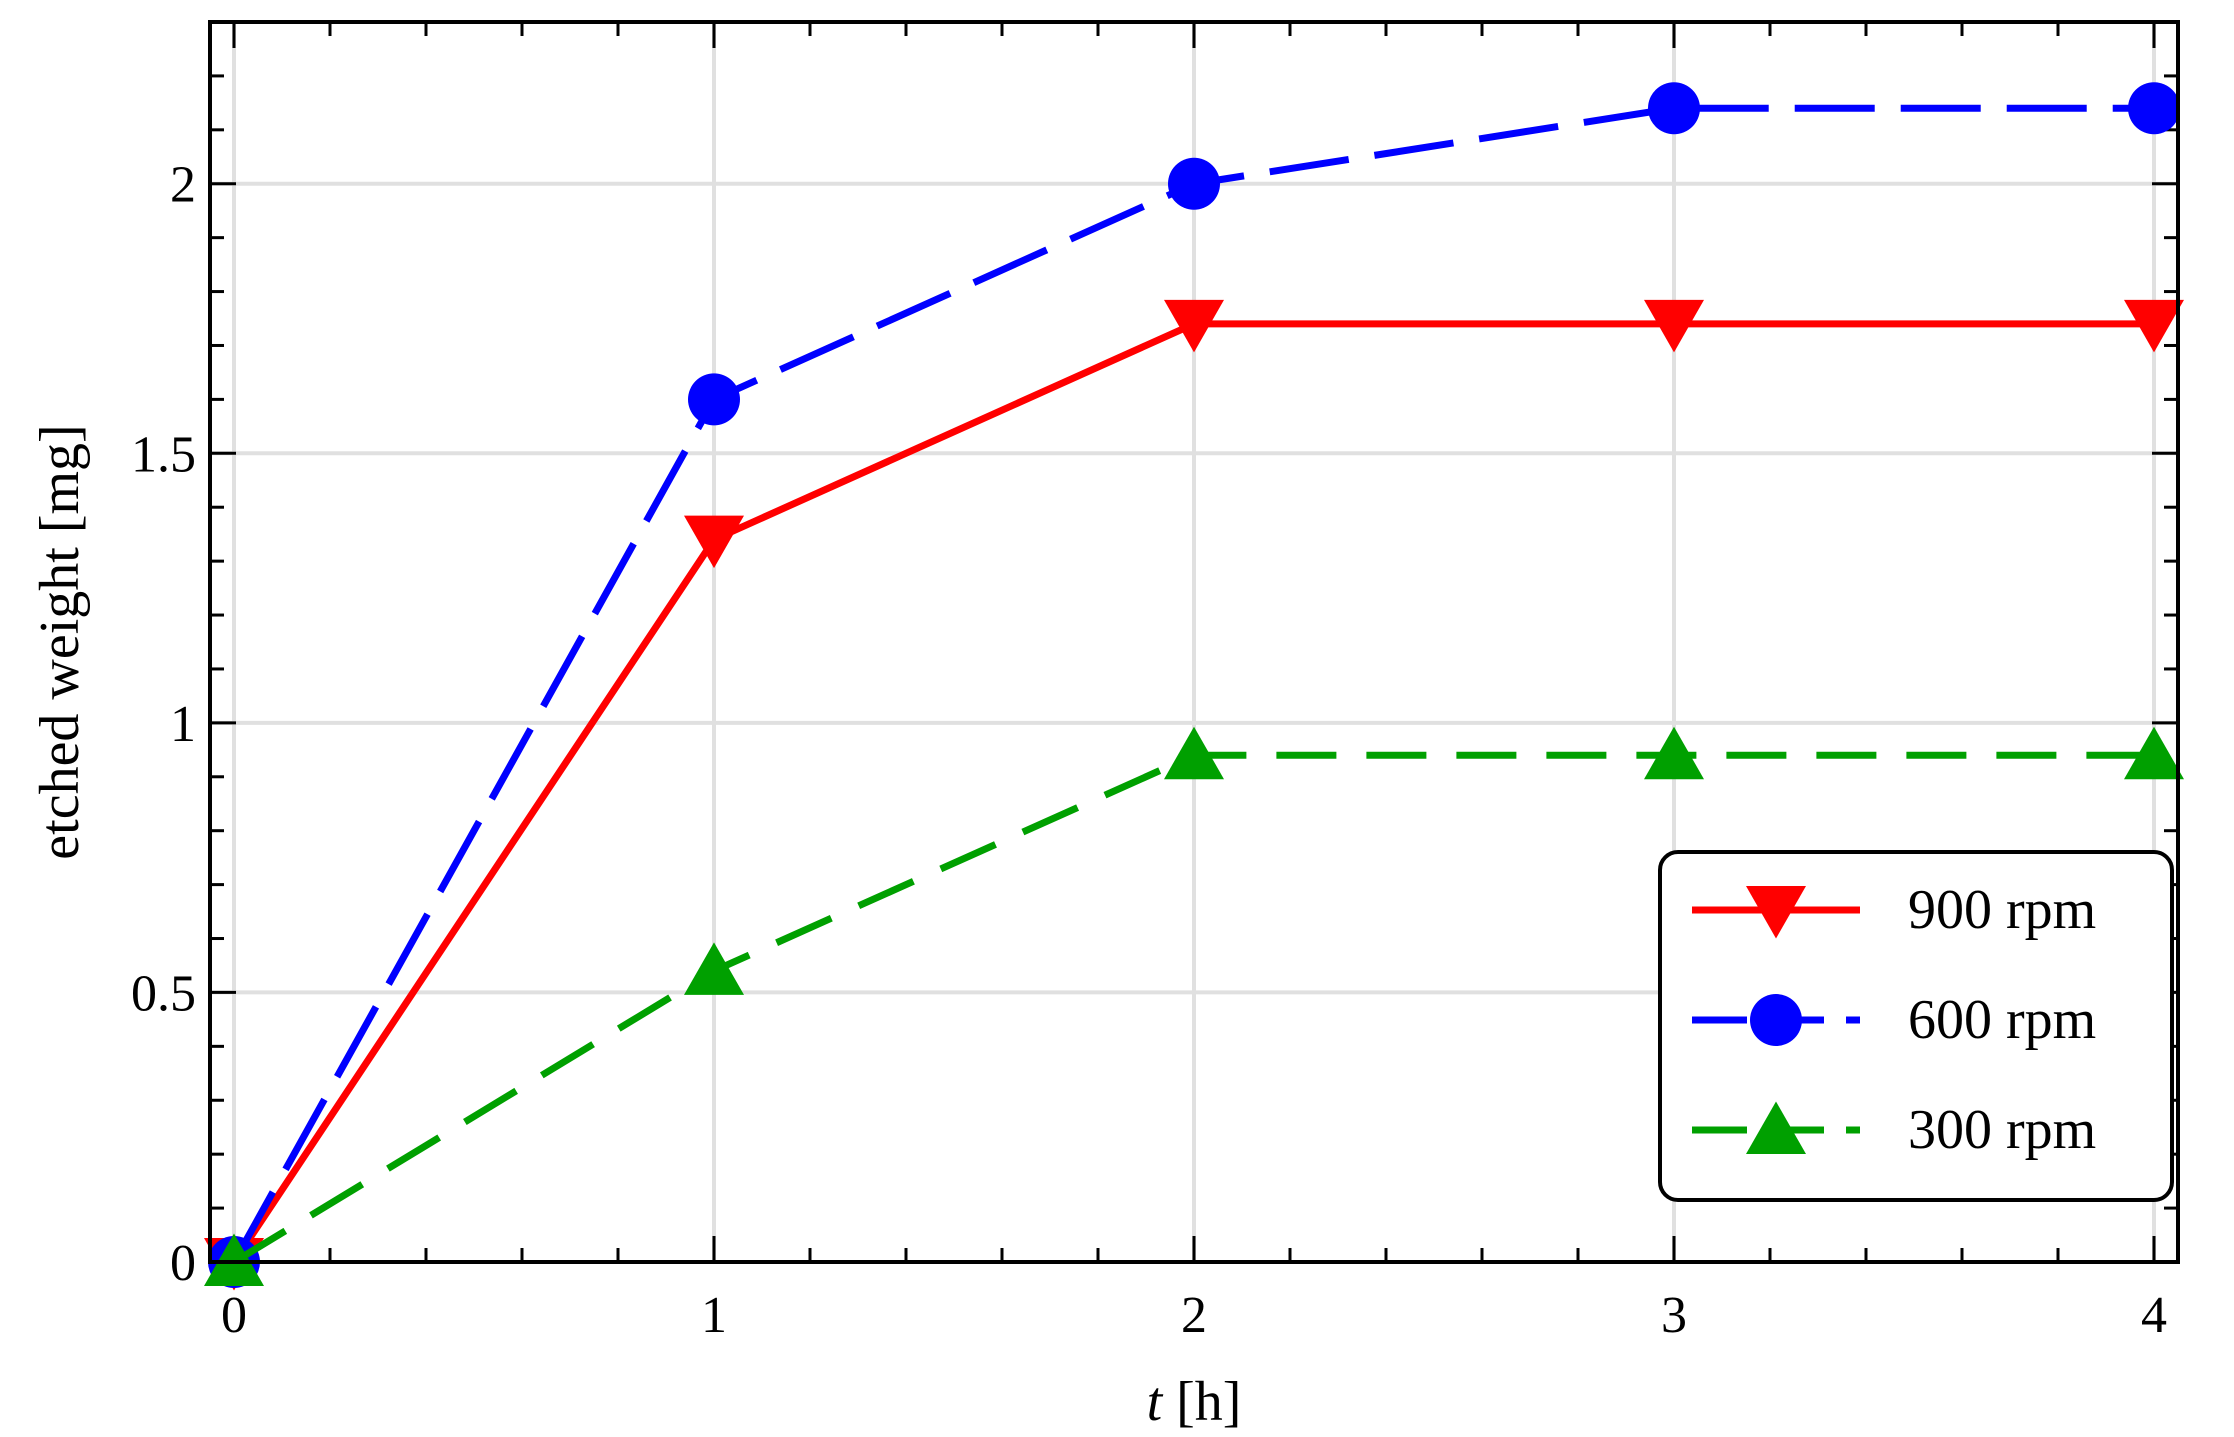  I want to click on legend-box, so click(1916, 1026).